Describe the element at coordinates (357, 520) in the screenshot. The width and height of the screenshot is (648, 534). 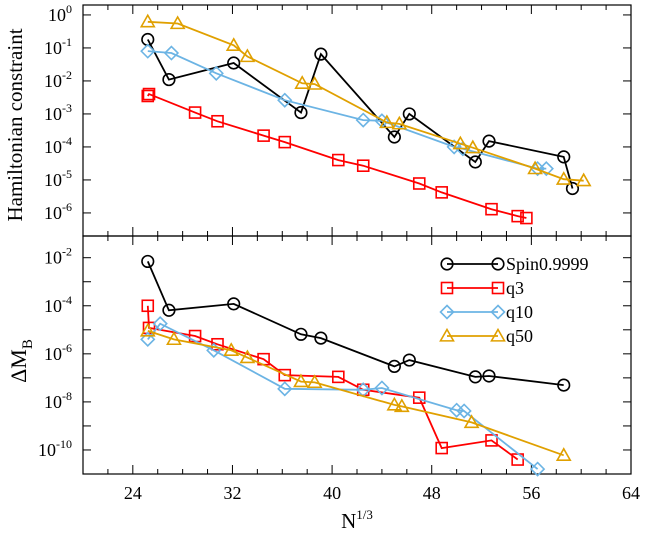
I see `x-axis-label: N1/3` at that location.